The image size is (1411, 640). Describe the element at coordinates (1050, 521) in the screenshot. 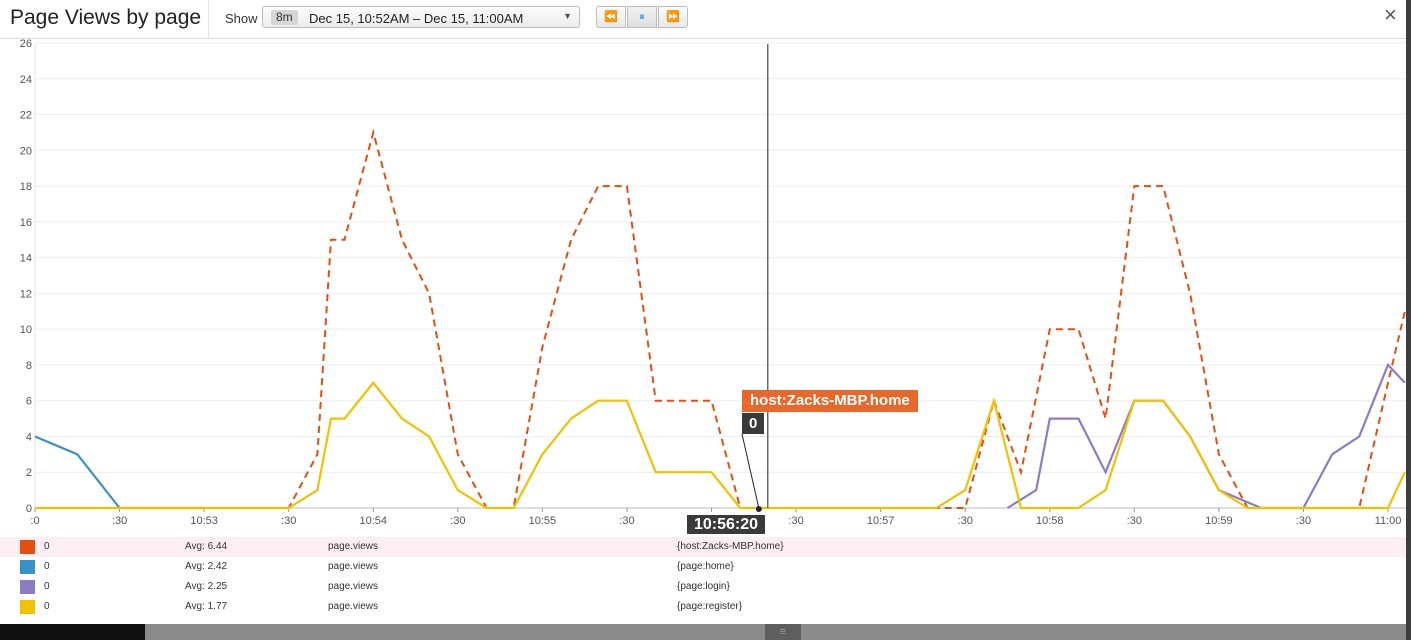

I see `x-tick-label: 10:58` at that location.